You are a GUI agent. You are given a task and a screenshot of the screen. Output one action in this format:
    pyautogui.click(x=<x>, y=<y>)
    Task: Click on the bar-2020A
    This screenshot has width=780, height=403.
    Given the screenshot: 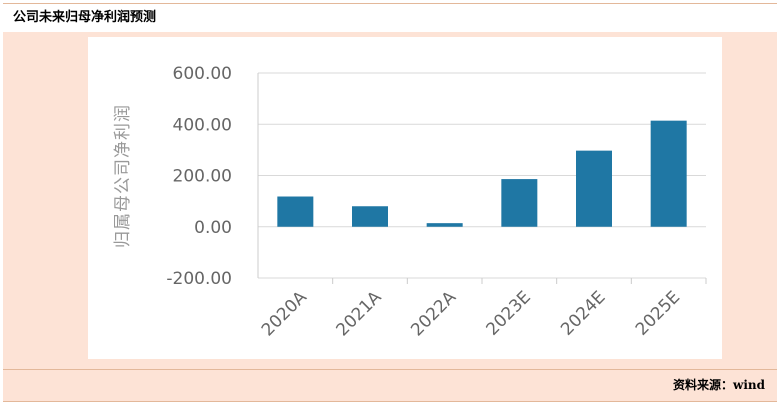 What is the action you would take?
    pyautogui.click(x=295, y=211)
    